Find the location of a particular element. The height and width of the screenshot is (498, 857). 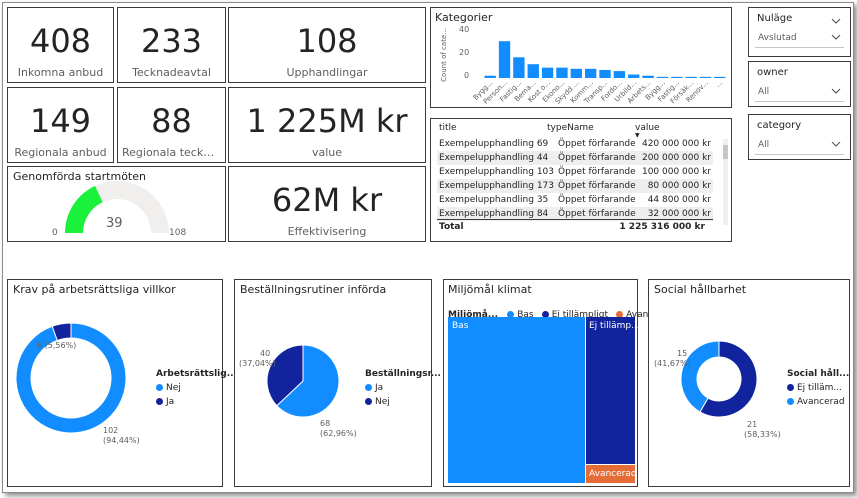

cell-title: Exempelupphandling 173 is located at coordinates (497, 186).